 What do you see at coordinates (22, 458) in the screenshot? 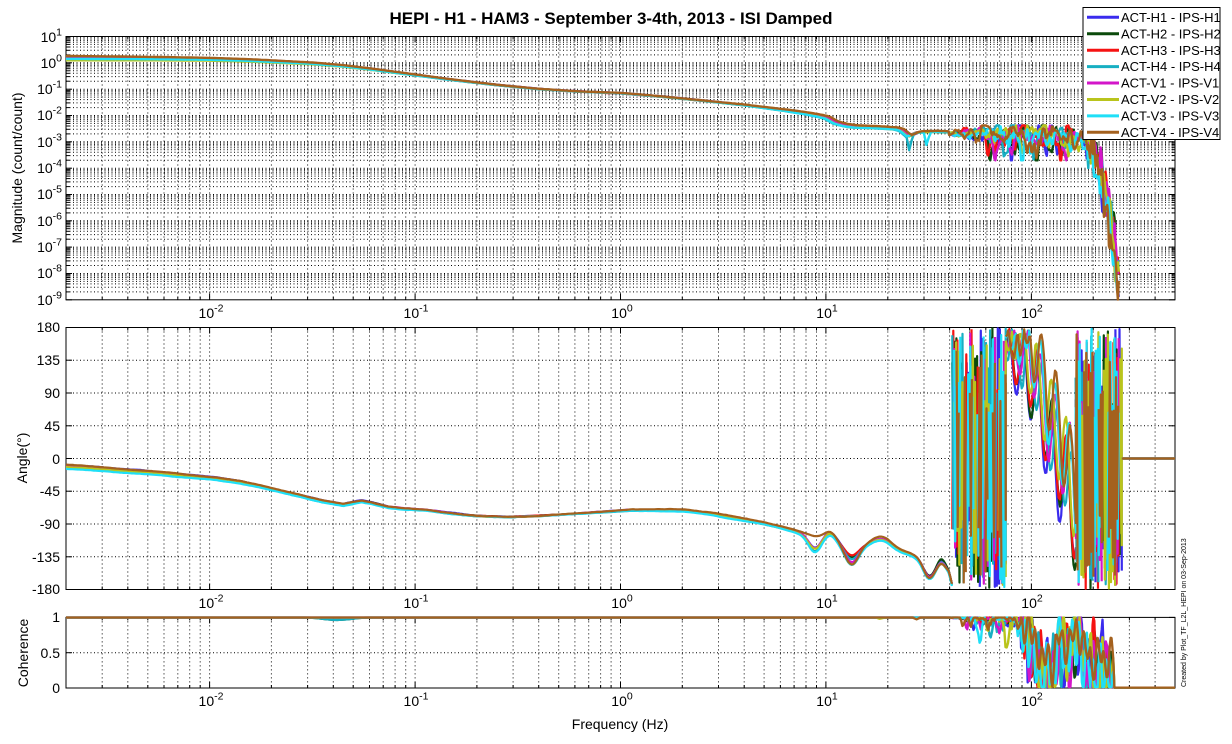
I see `svg-text: Angle(°)` at bounding box center [22, 458].